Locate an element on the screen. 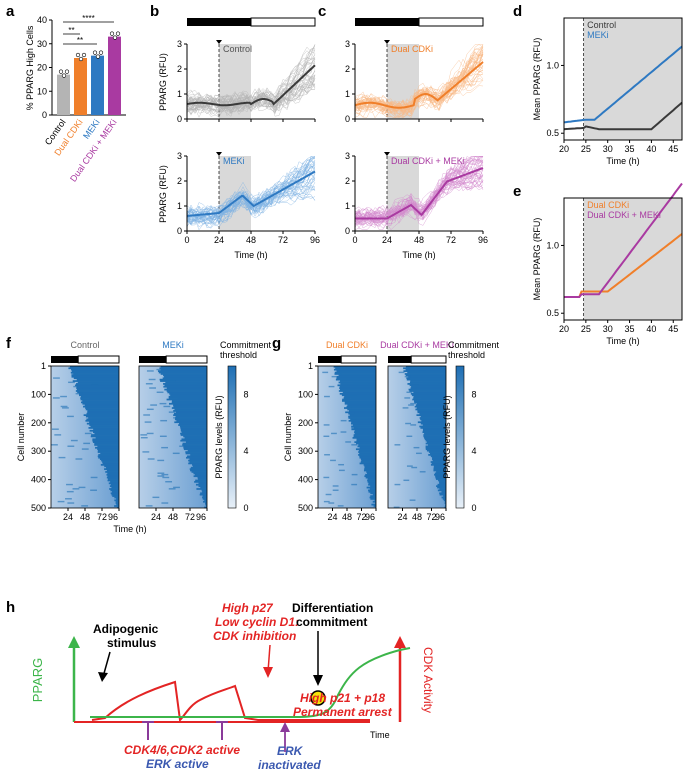 The width and height of the screenshot is (685, 774). panel-label-a: a is located at coordinates (10, 11).